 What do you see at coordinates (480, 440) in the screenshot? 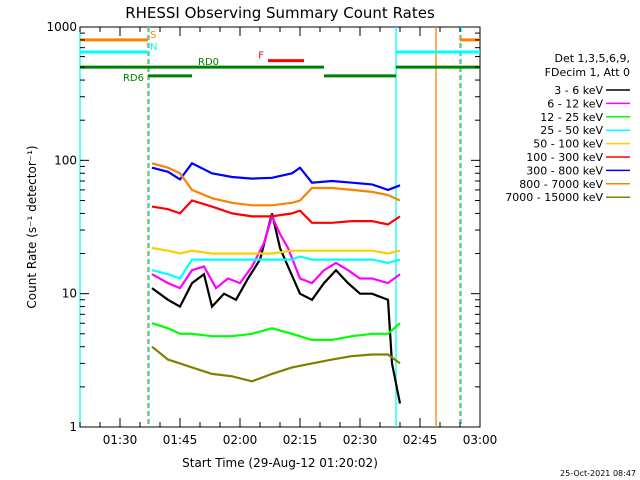
I see `x-tick-label: 03:00` at bounding box center [480, 440].